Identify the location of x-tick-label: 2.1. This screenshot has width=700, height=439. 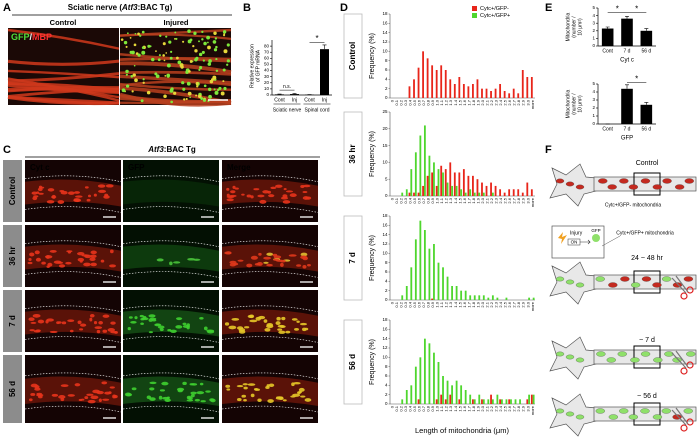
(486, 102).